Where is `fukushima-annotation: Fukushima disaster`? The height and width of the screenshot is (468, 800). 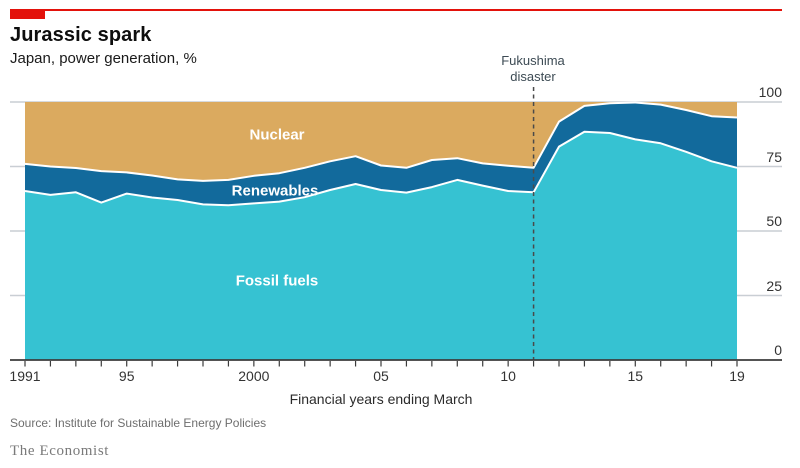
fukushima-annotation: Fukushima disaster is located at coordinates (533, 69).